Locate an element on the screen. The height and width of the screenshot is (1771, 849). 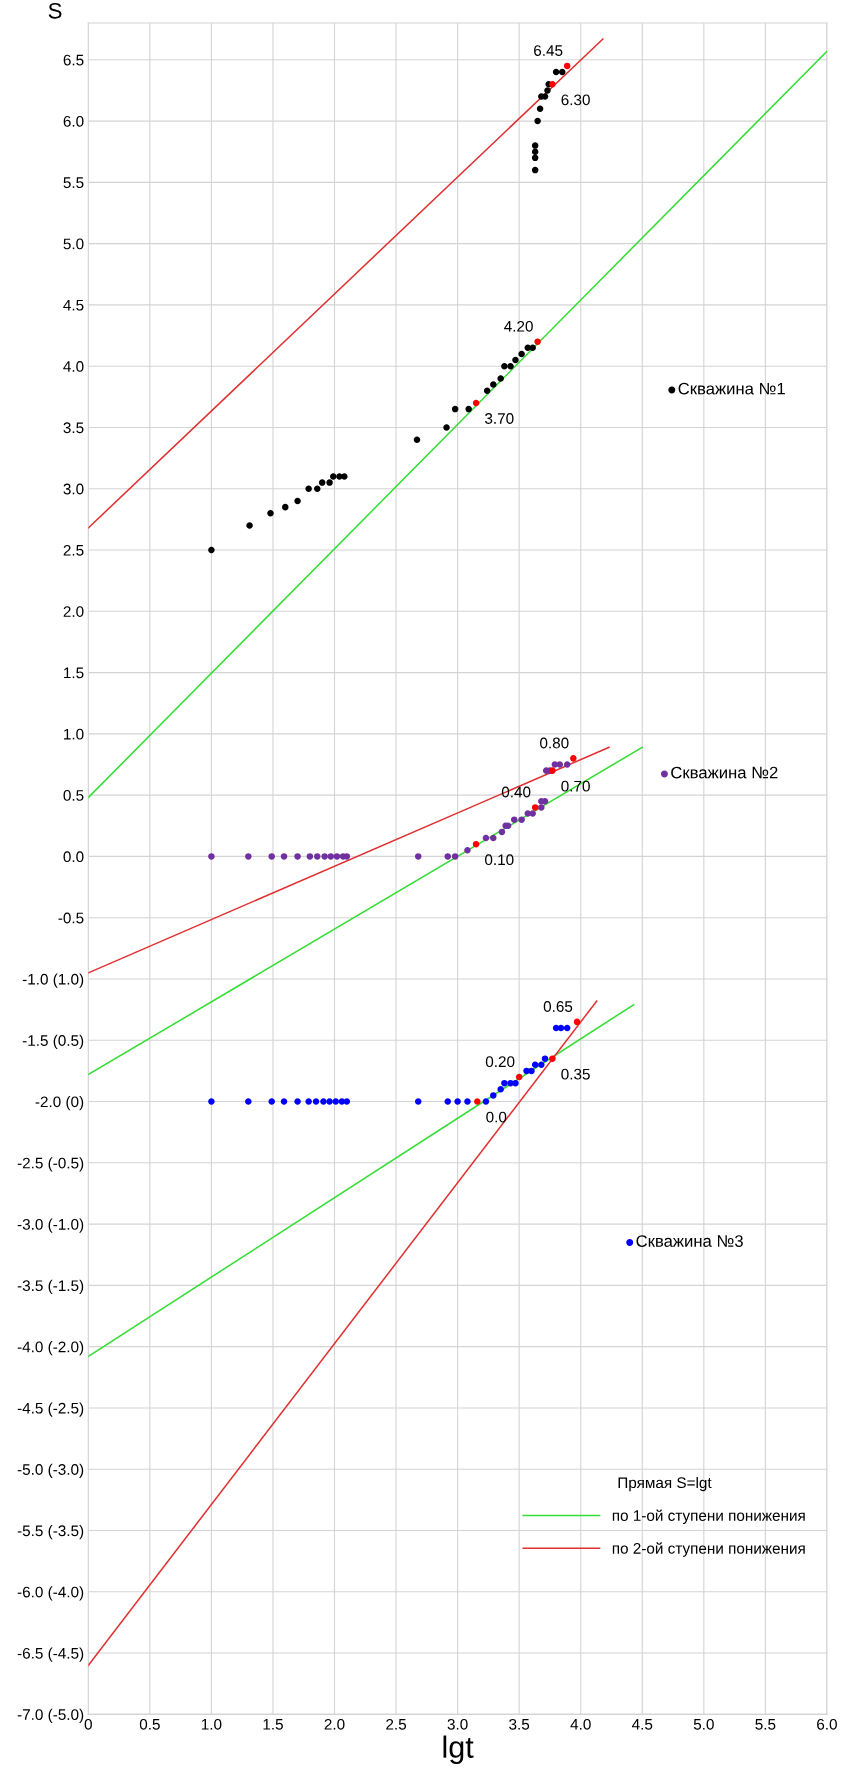
x-tick-label: 4.5 is located at coordinates (642, 1724).